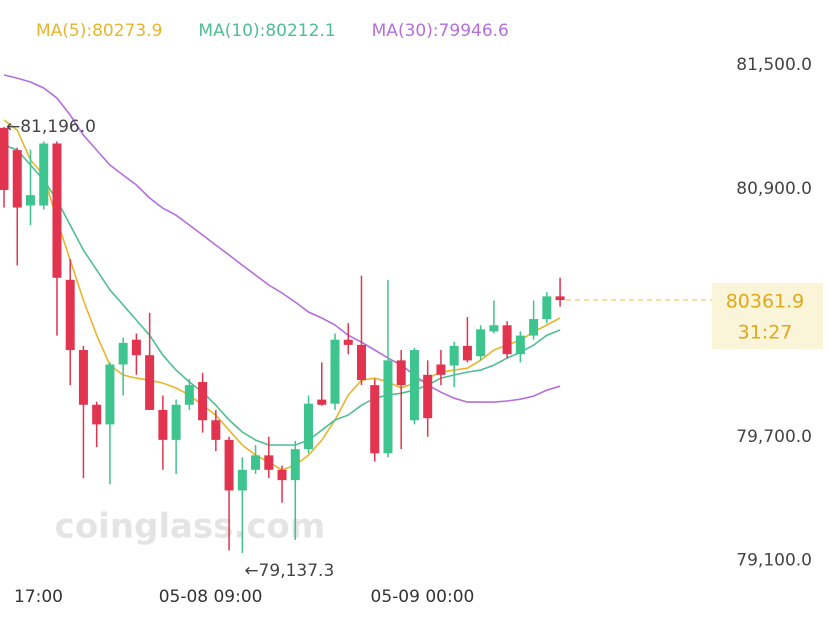 The image size is (829, 622). Describe the element at coordinates (774, 189) in the screenshot. I see `y-tick-label: 80,900.0` at that location.